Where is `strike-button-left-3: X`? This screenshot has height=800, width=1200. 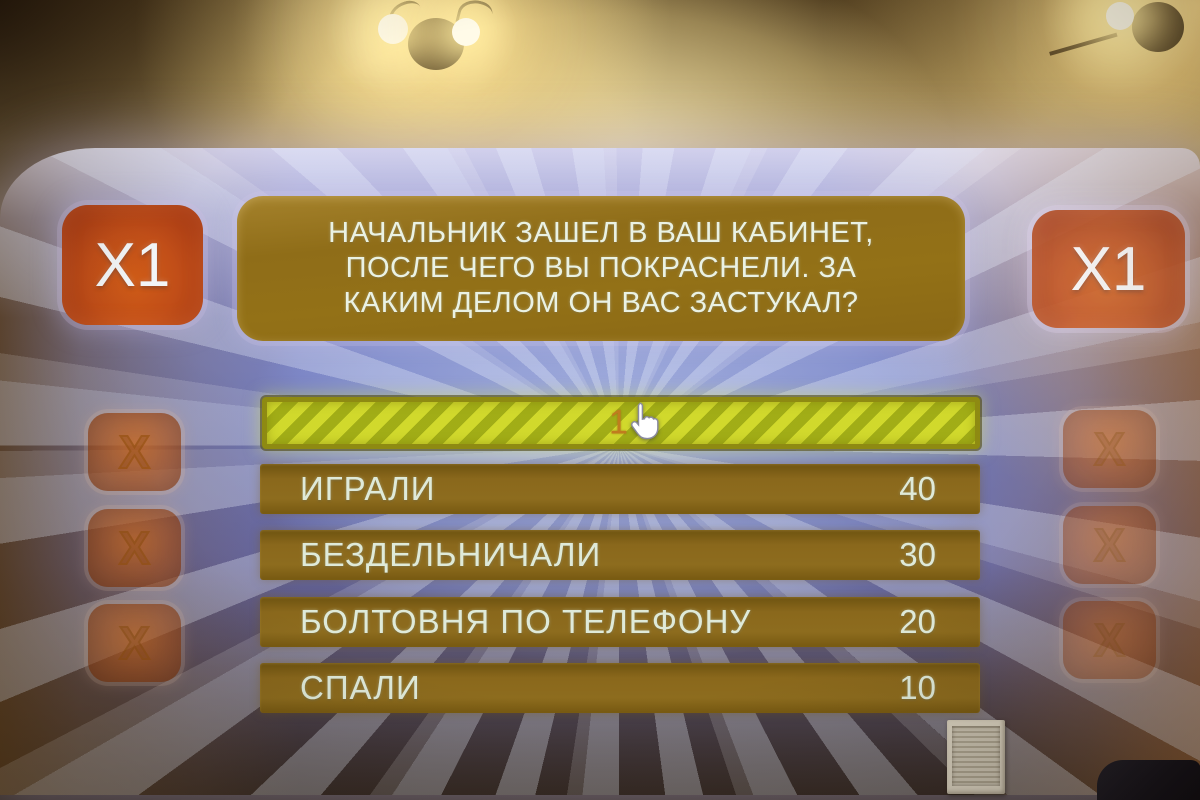 strike-button-left-3: X is located at coordinates (134, 643).